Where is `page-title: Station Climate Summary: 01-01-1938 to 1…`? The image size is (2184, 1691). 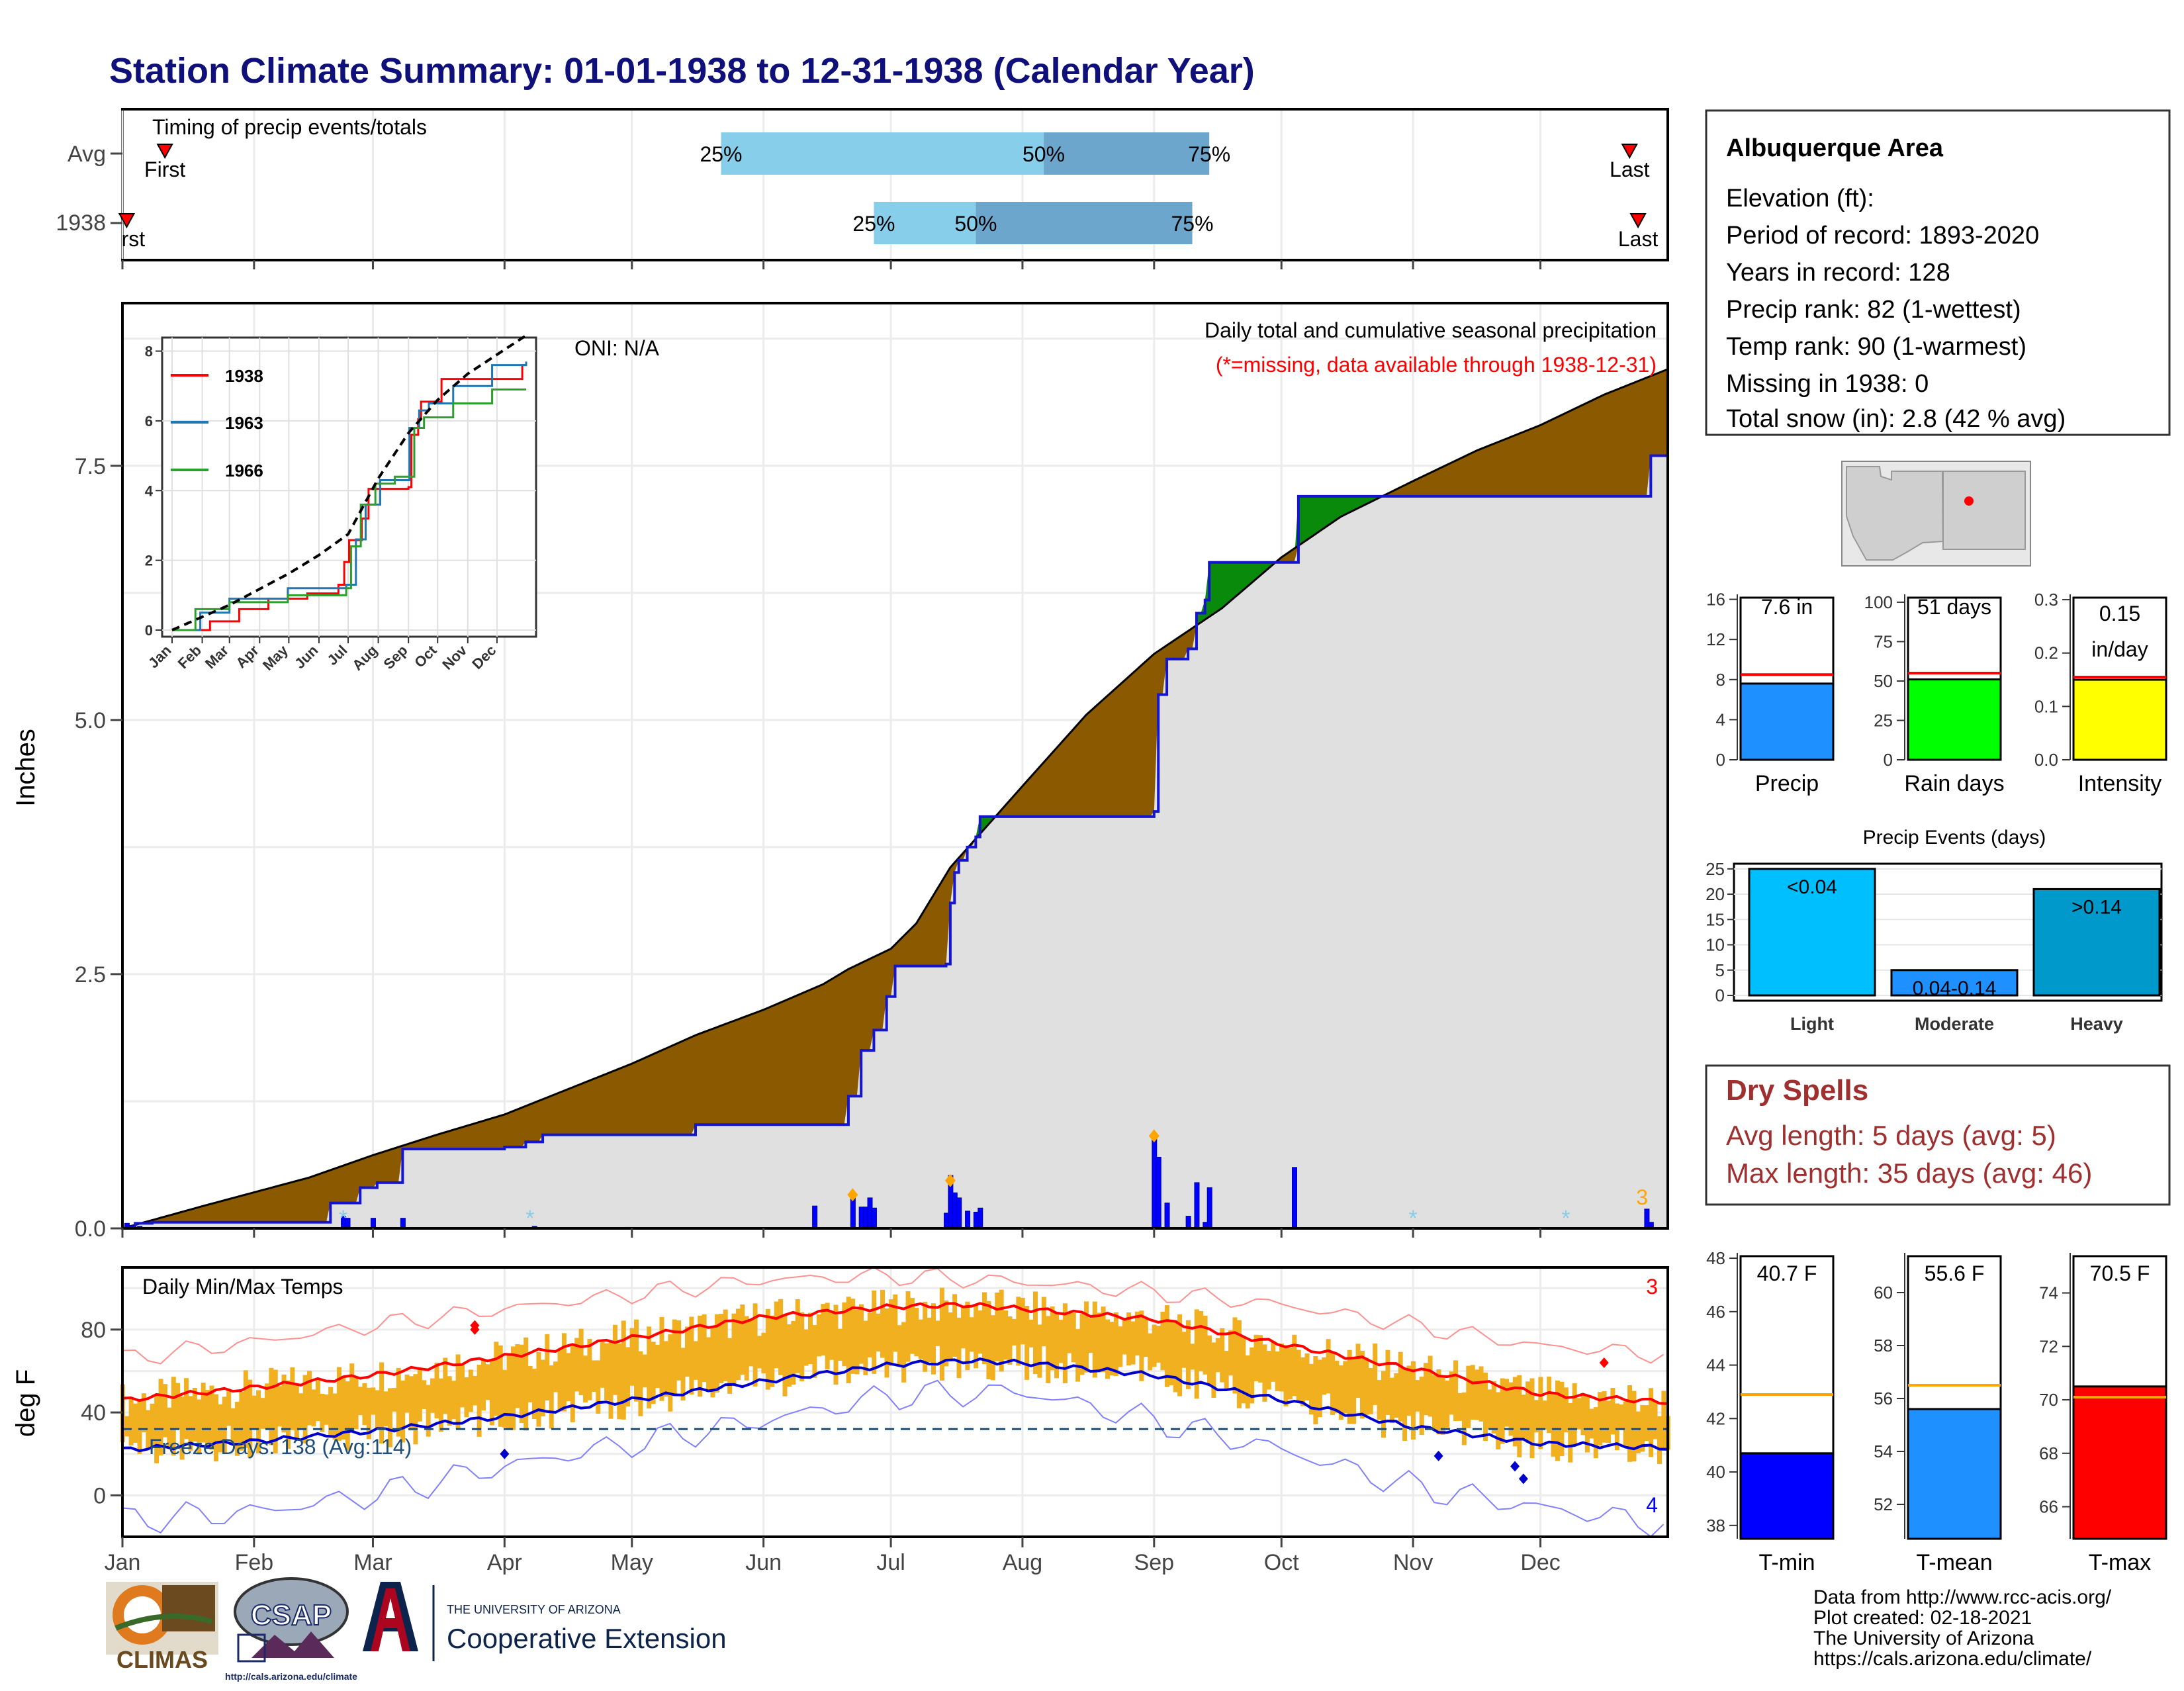 page-title: Station Climate Summary: 01-01-1938 to 1… is located at coordinates (682, 71).